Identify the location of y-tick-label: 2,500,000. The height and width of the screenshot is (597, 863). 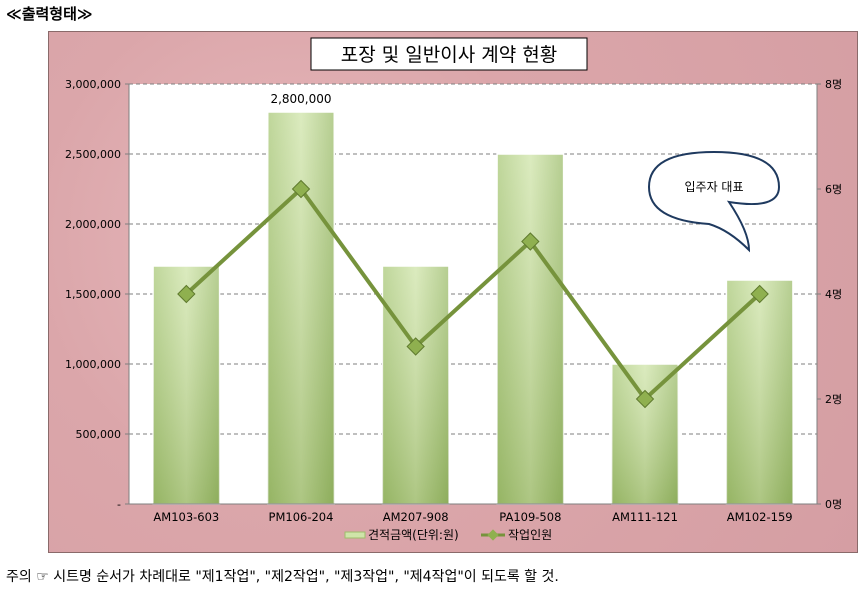
(93, 154).